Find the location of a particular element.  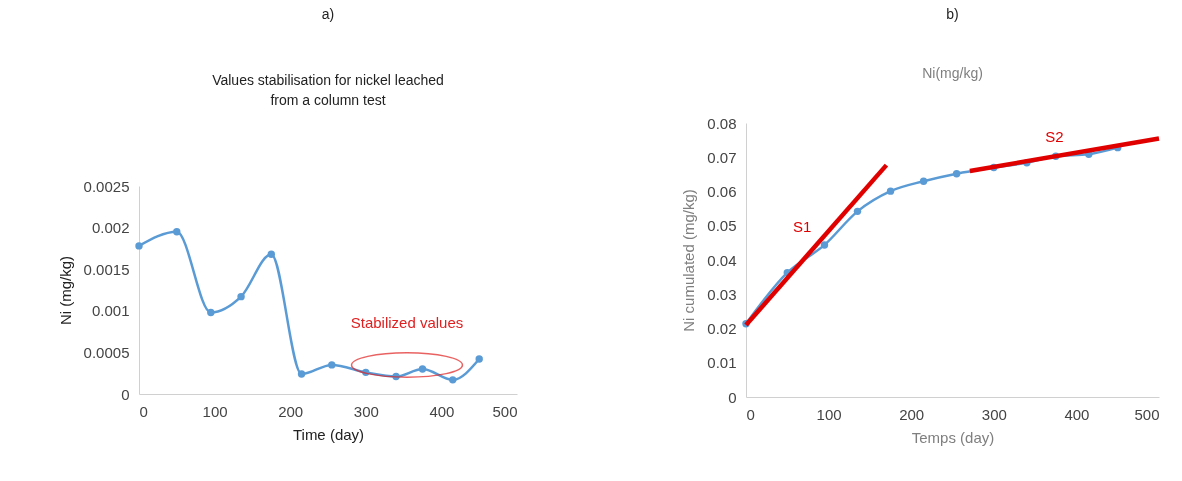

chart-title: a) is located at coordinates (328, 14).